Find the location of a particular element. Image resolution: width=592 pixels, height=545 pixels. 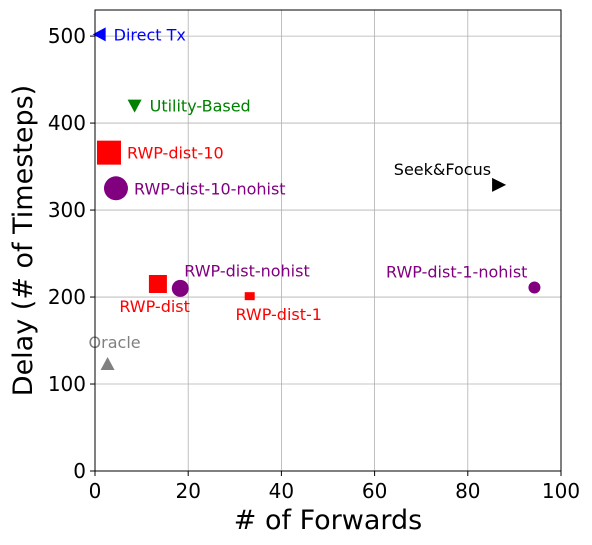

y-axis-label: Delay (# of Timesteps) is located at coordinates (23, 240).